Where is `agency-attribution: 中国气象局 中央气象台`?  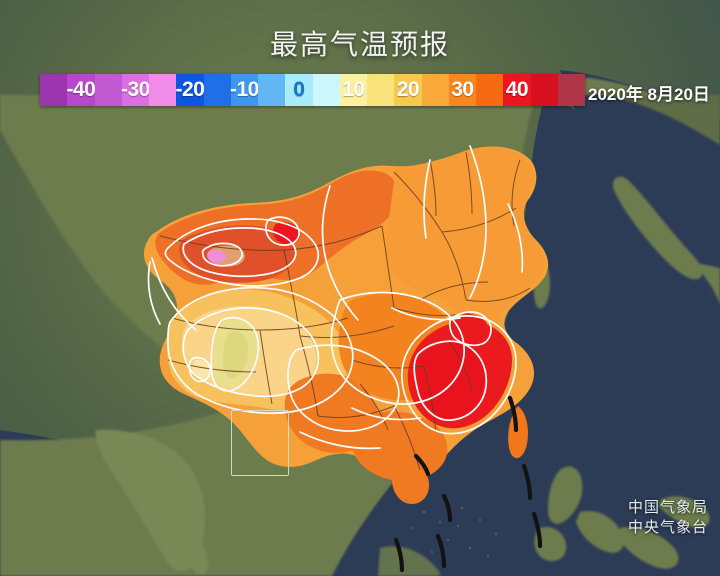 agency-attribution: 中国气象局 中央气象台 is located at coordinates (668, 518).